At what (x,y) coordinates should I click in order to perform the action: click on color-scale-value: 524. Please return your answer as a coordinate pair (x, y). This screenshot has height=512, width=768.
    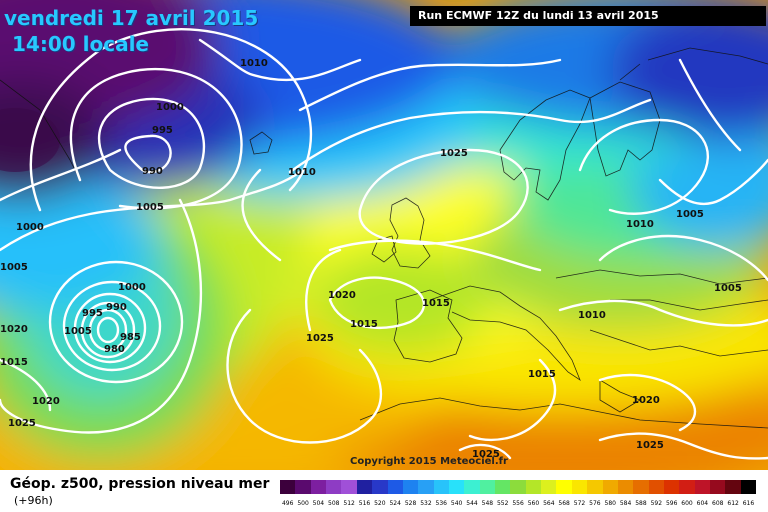
    Looking at the image, I should click on (395, 503).